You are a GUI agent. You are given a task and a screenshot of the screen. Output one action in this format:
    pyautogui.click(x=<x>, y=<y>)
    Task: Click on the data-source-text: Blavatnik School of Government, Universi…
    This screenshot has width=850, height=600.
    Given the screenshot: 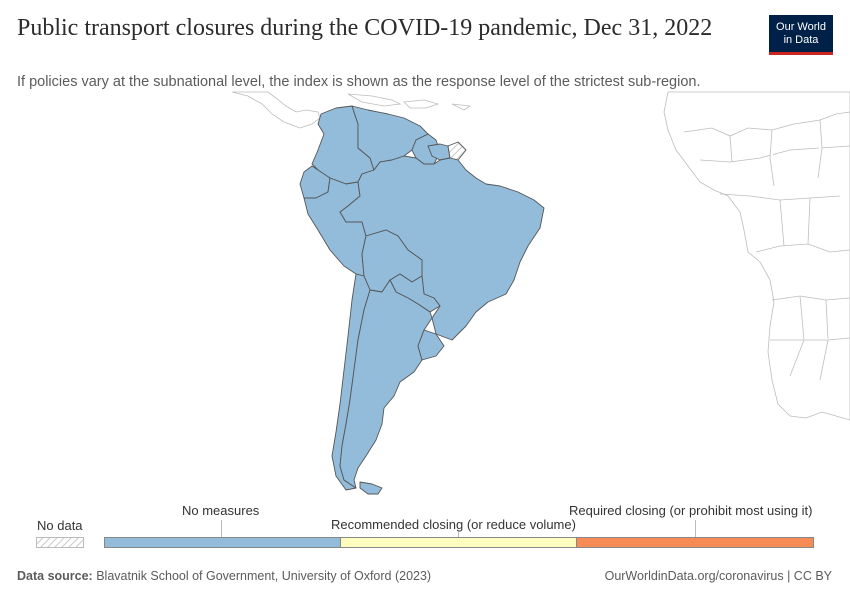 What is the action you would take?
    pyautogui.click(x=264, y=576)
    